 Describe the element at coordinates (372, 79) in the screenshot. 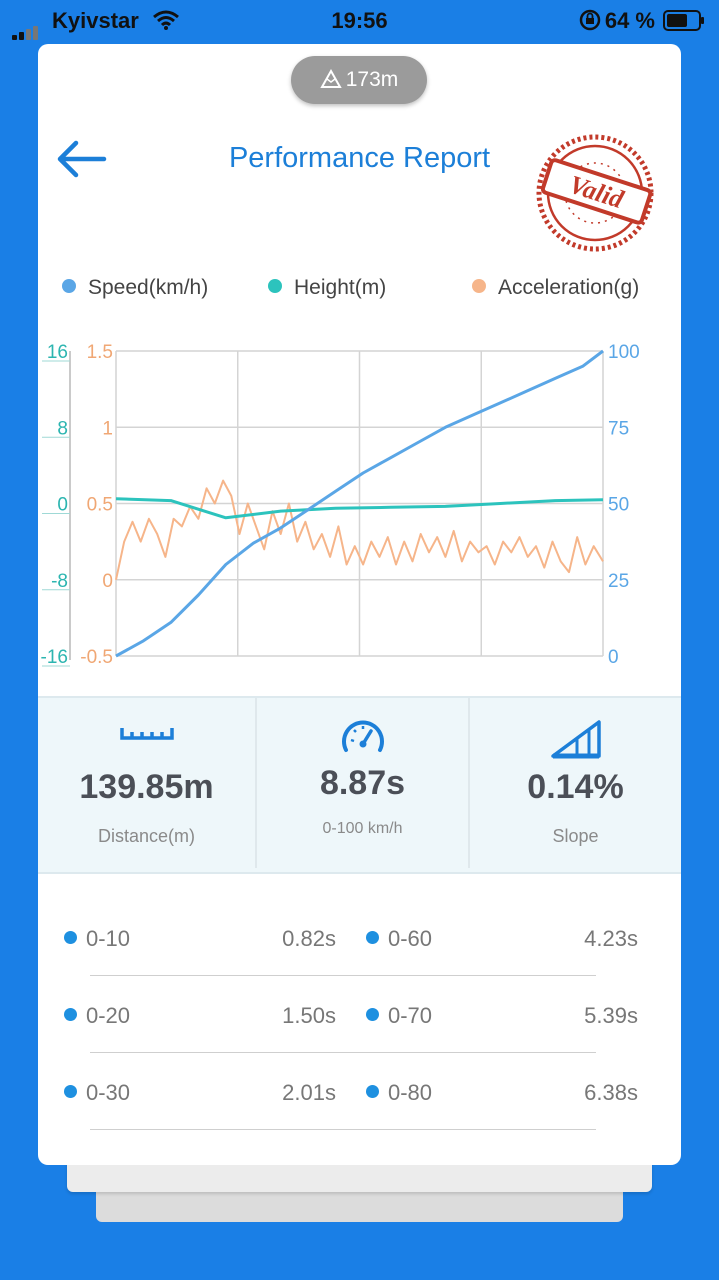

I see `altitude-value: 173m` at that location.